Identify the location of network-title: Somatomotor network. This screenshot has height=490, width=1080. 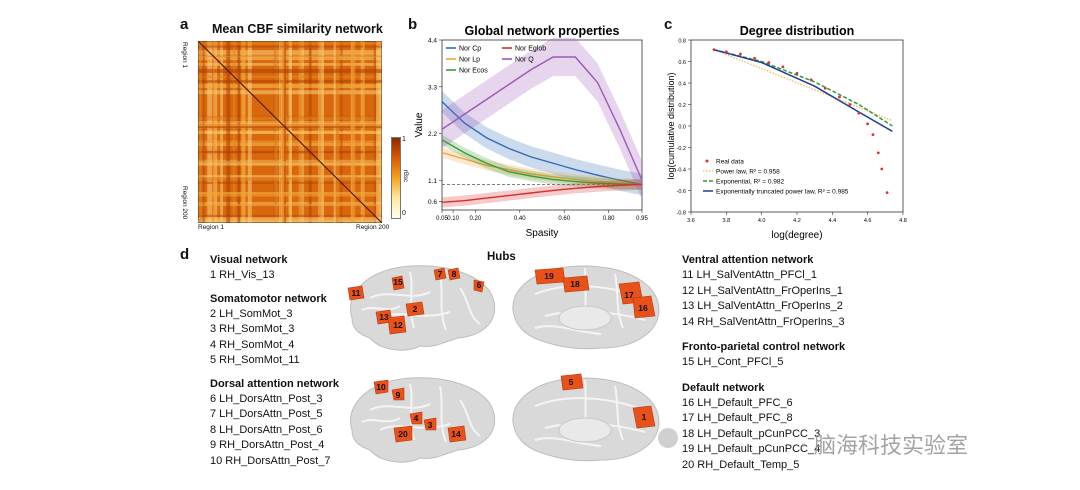
(268, 298).